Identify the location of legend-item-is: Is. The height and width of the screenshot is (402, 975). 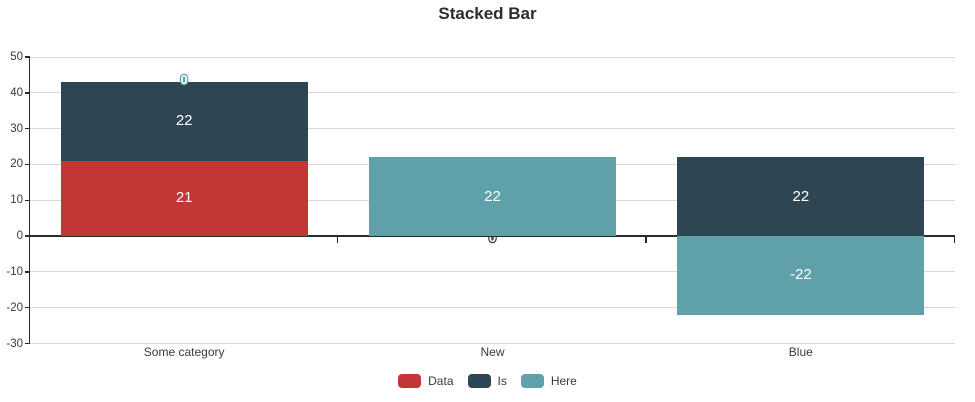
(487, 381).